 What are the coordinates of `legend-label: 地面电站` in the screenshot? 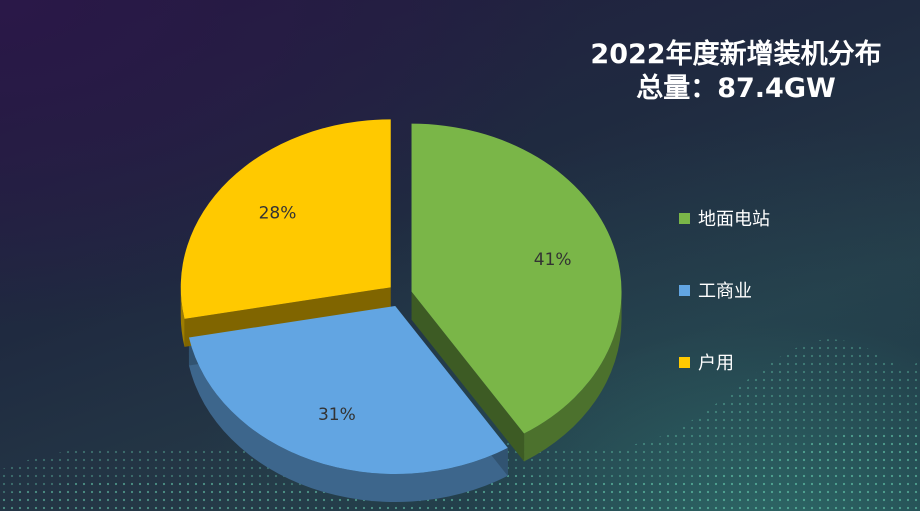 It's located at (734, 219).